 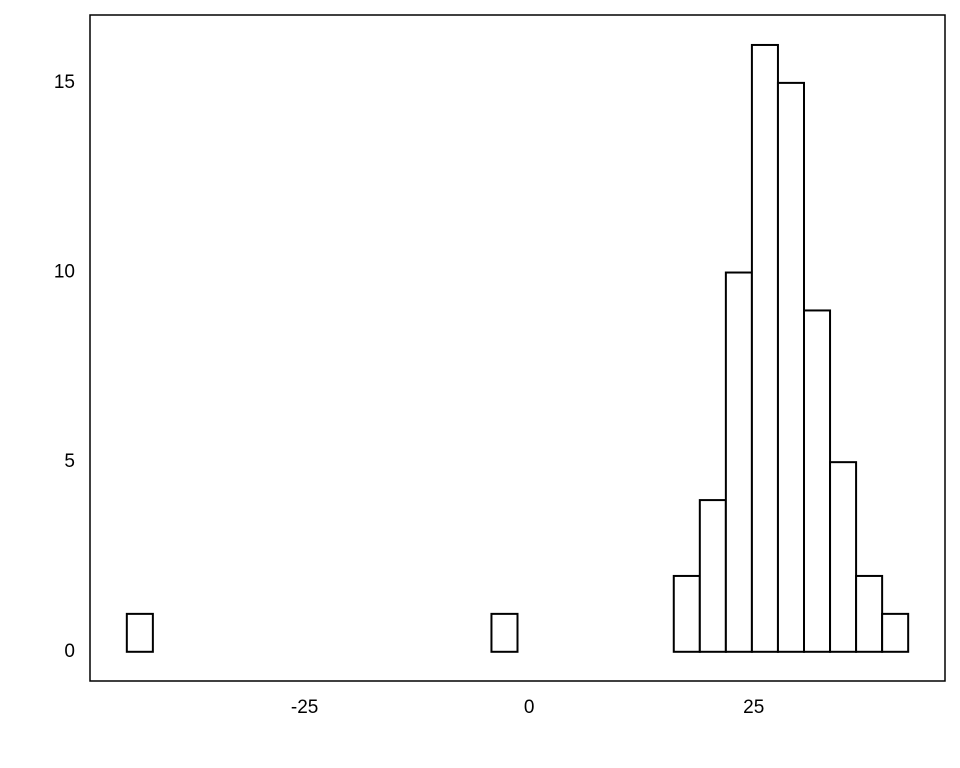 I want to click on y-tick-label: 15, so click(x=64, y=82).